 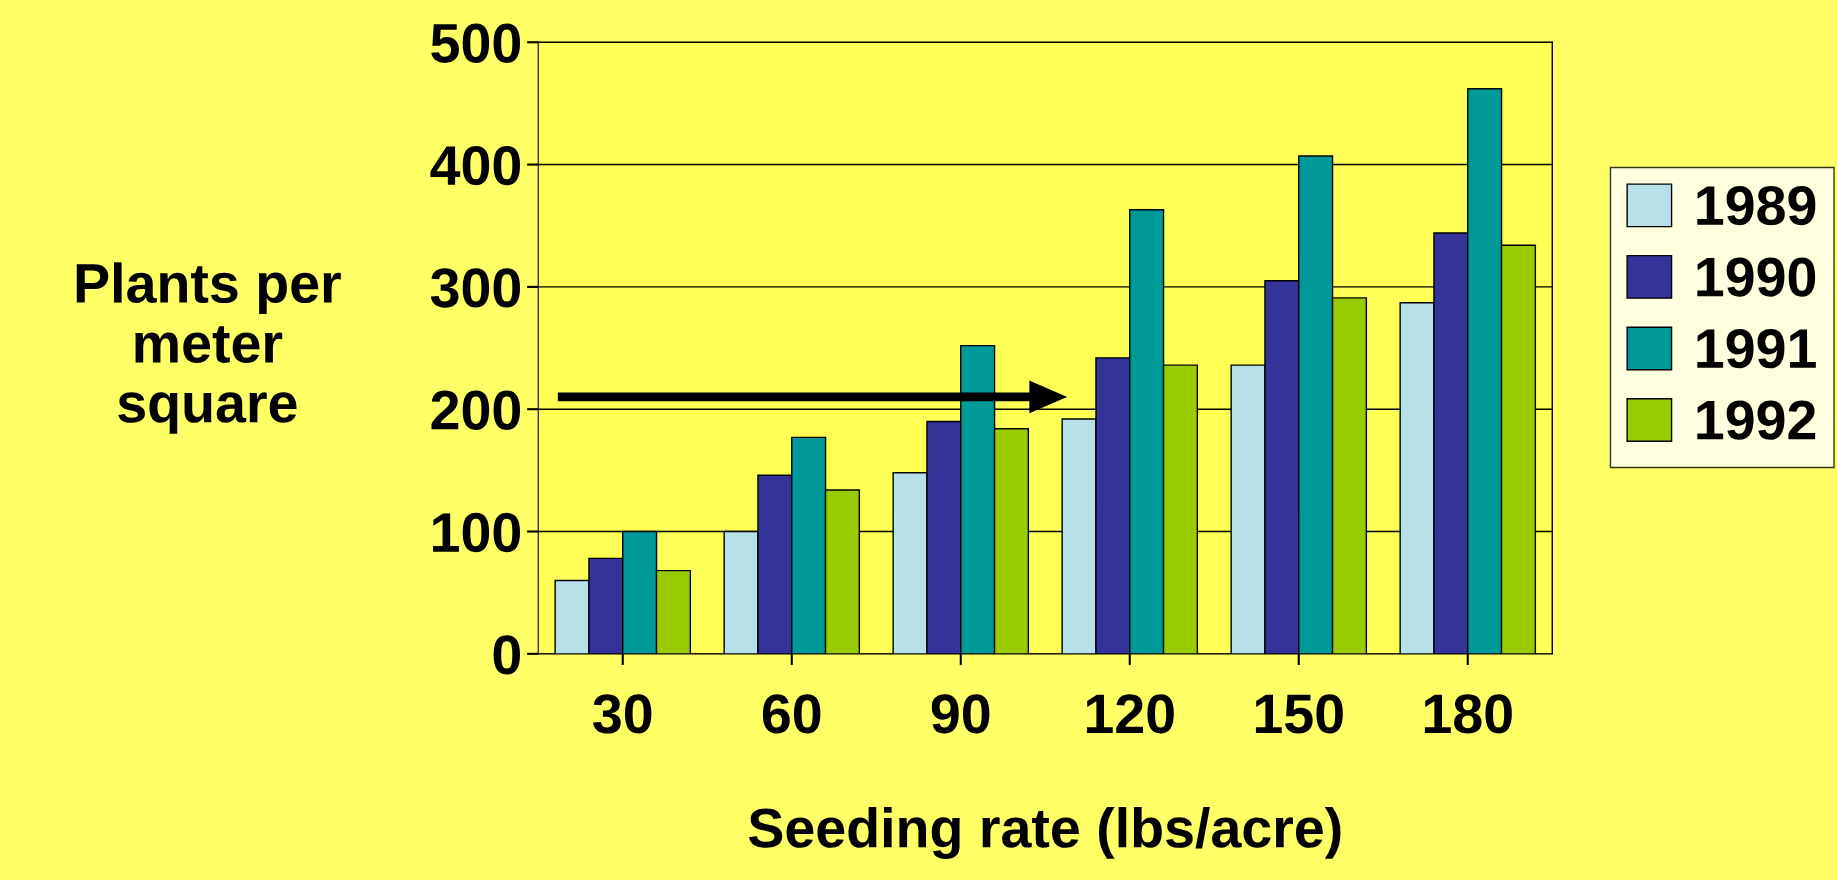 I want to click on y-axis-title: Plants per meter square, so click(x=208, y=348).